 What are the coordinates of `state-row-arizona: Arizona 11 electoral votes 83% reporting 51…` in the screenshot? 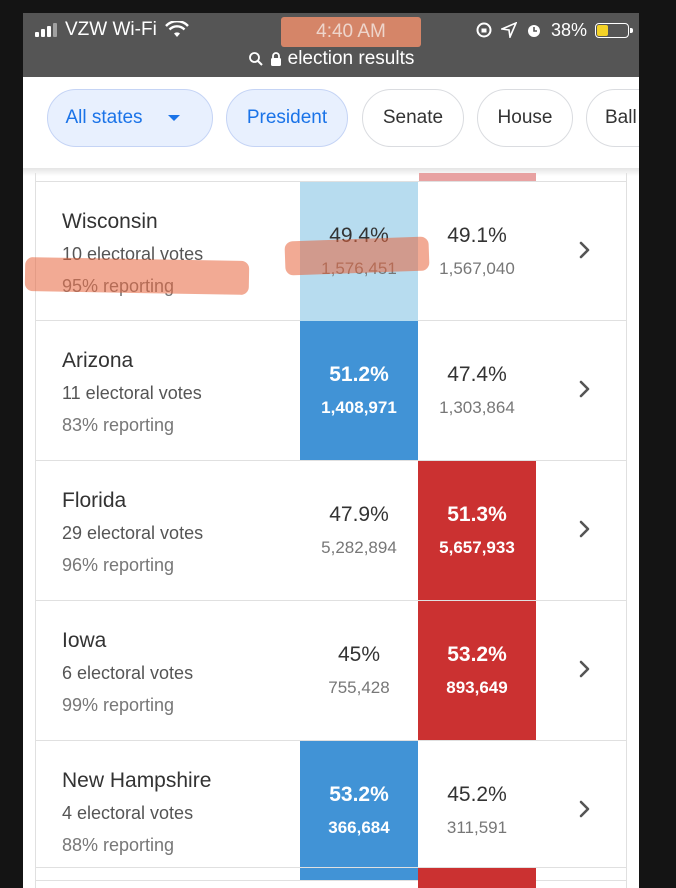 It's located at (331, 391).